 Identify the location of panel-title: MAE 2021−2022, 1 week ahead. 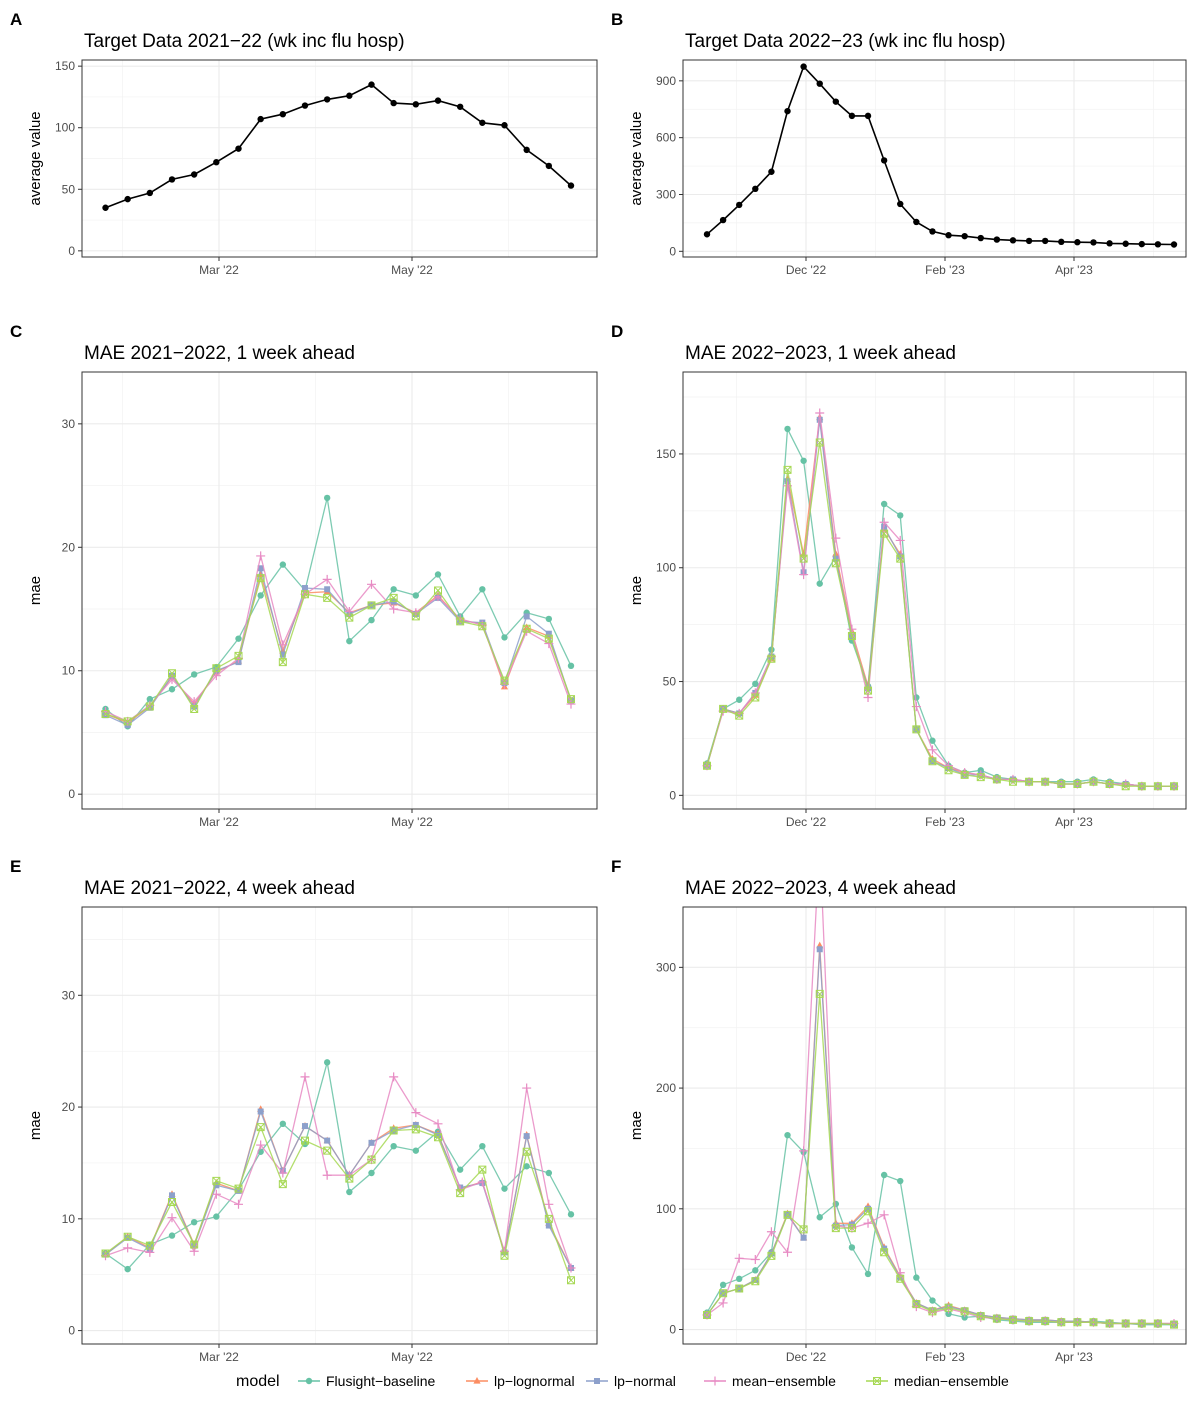
(219, 353).